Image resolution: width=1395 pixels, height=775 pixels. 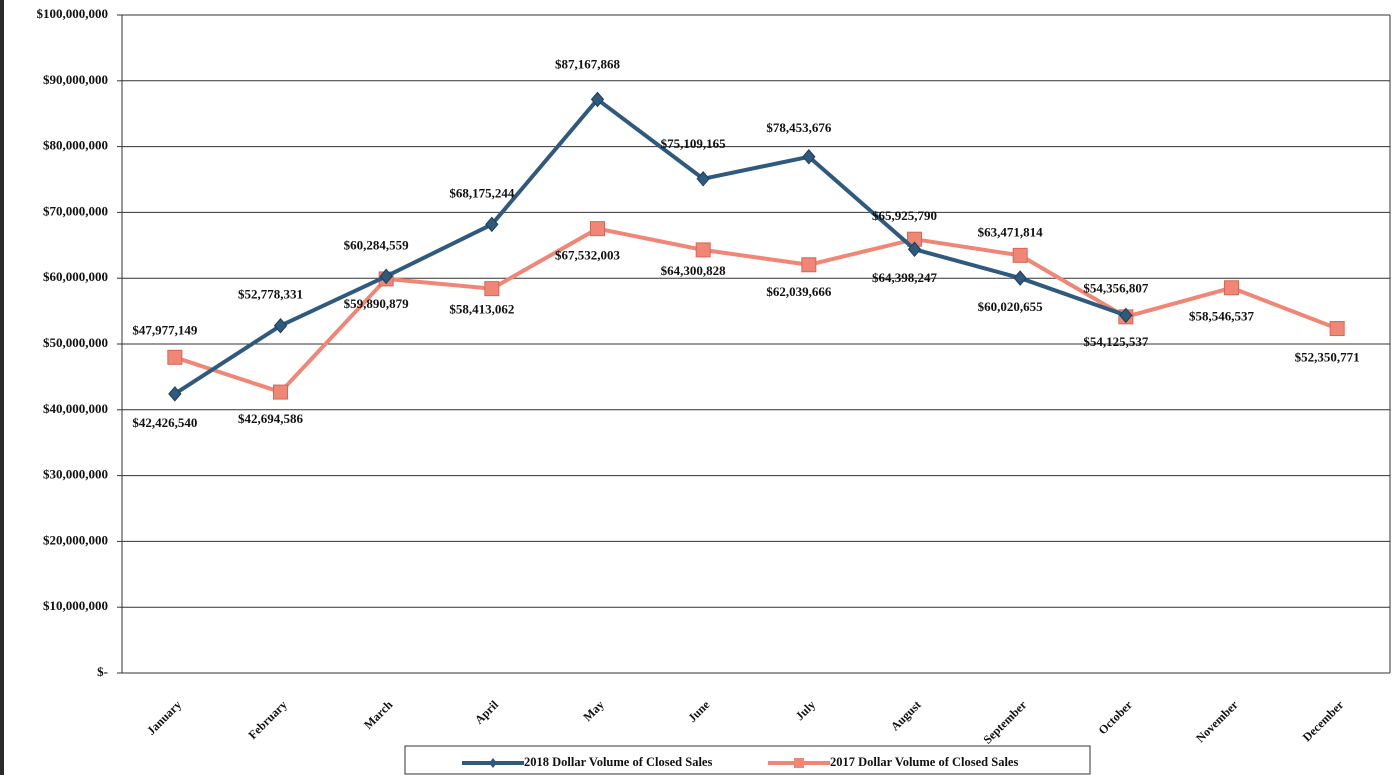 What do you see at coordinates (164, 718) in the screenshot?
I see `x-tick-label: January` at bounding box center [164, 718].